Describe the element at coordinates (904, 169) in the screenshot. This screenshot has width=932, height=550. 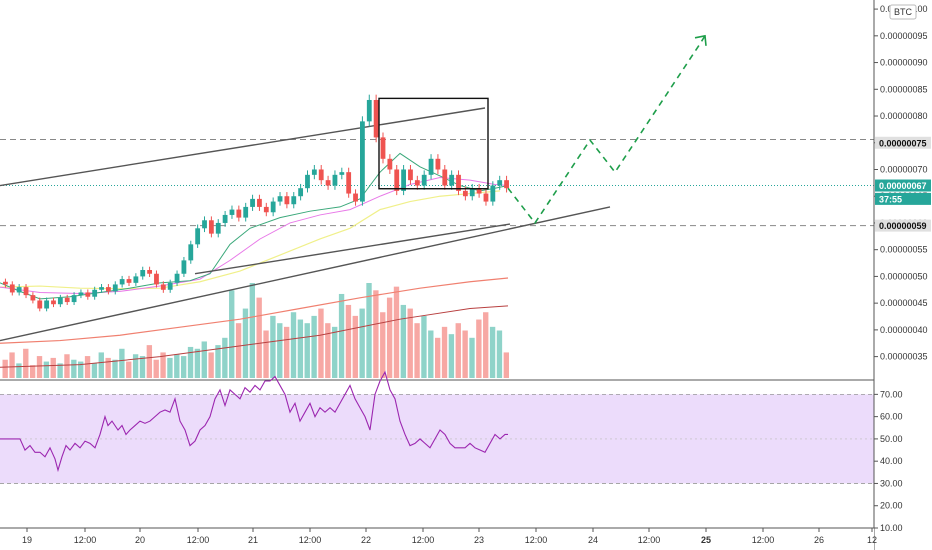
I see `price-tick-label: 0.00000070` at that location.